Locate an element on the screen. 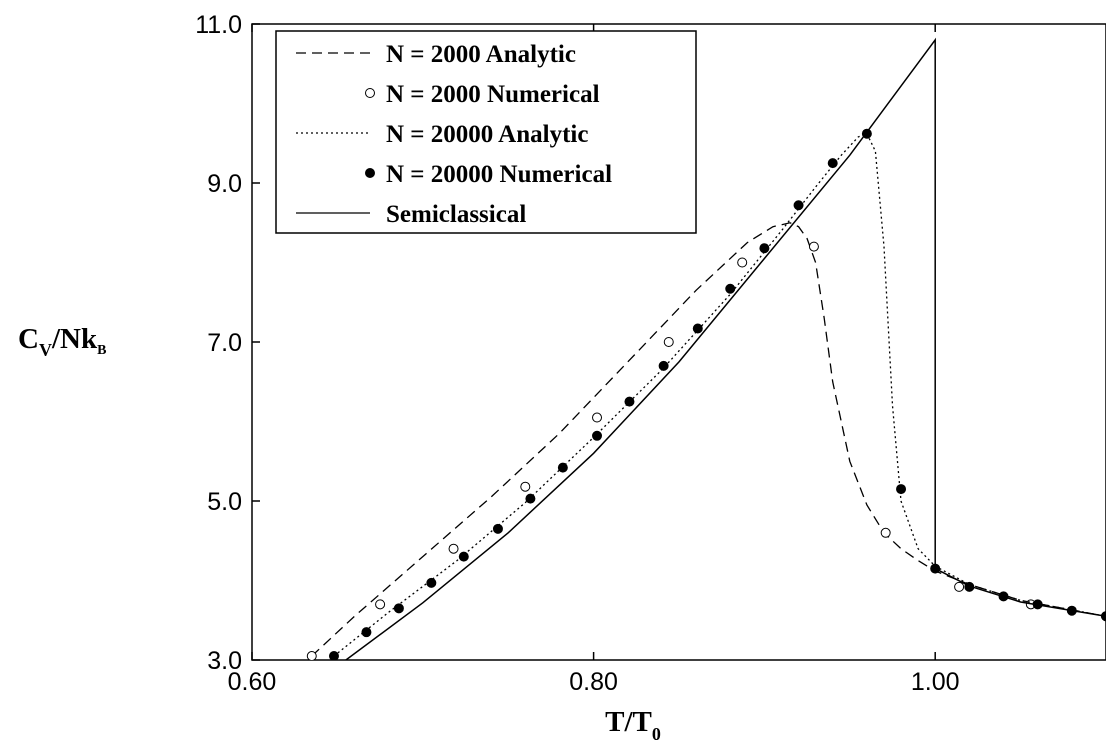 Image resolution: width=1106 pixels, height=749 pixels. y-axis-title-nk-sub: B is located at coordinates (101, 350).